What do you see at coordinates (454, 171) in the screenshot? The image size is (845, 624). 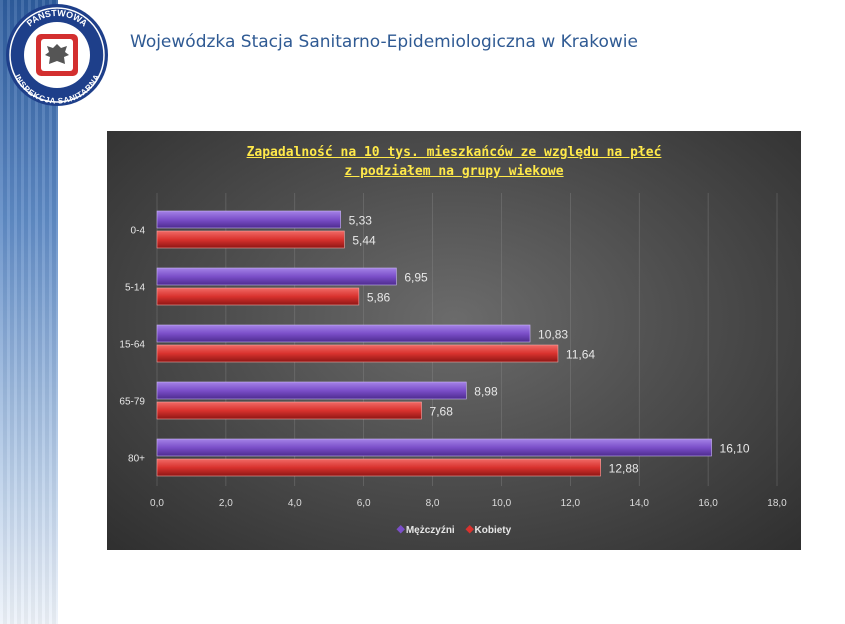 I see `chart-title-line-2: z podziałem na grupy wiekowe` at bounding box center [454, 171].